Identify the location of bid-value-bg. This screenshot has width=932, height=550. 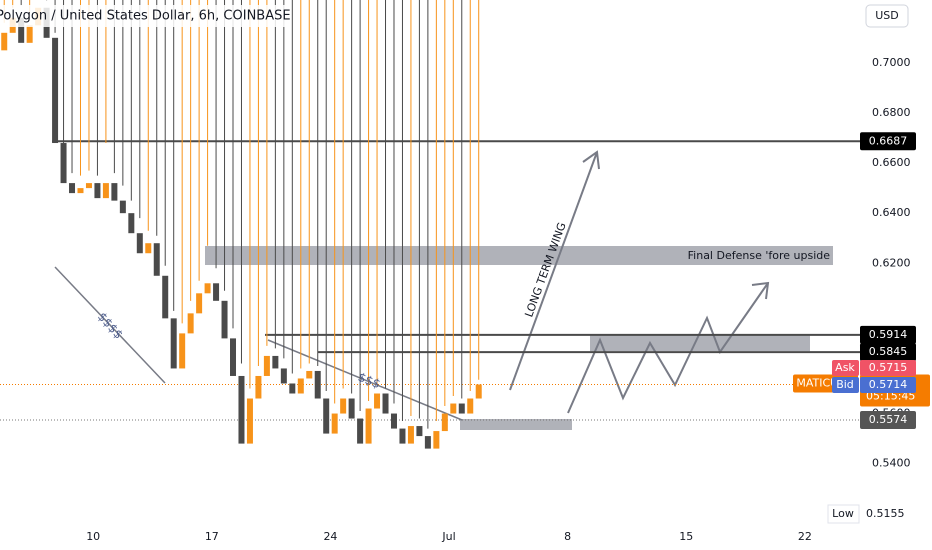
(888, 385).